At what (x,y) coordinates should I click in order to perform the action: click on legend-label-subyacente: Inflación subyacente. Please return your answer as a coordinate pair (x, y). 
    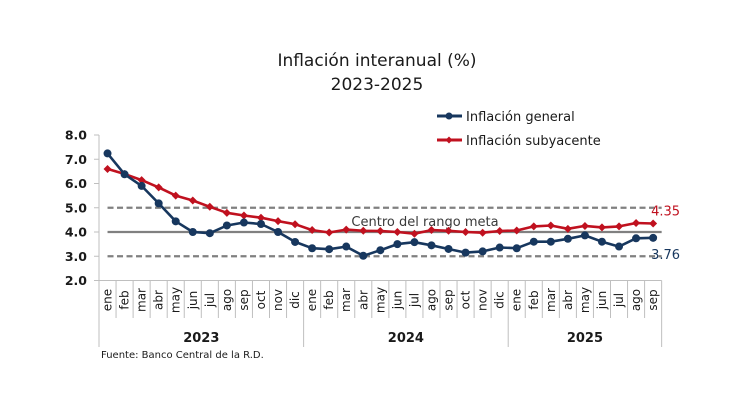
    Looking at the image, I should click on (533, 141).